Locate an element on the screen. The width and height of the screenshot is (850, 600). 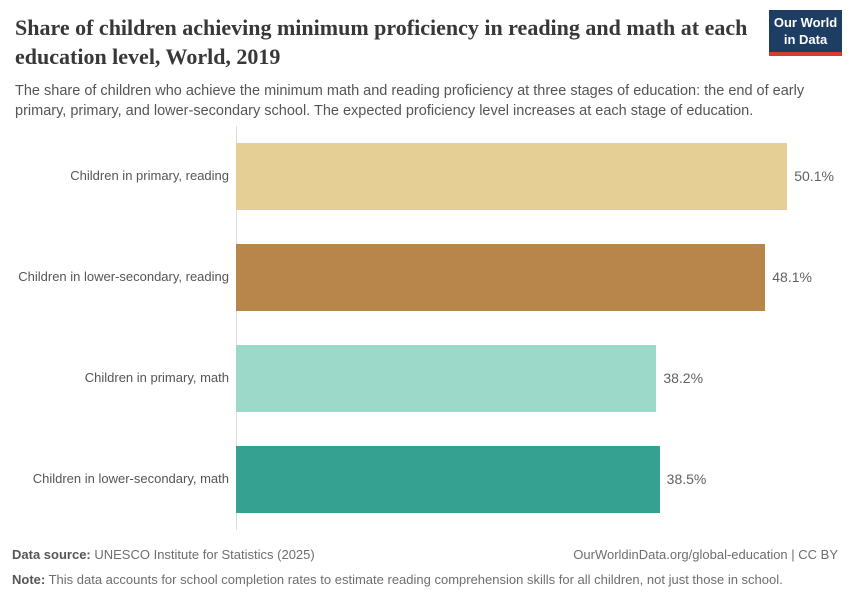
bar-area: 50.1% is located at coordinates (543, 176).